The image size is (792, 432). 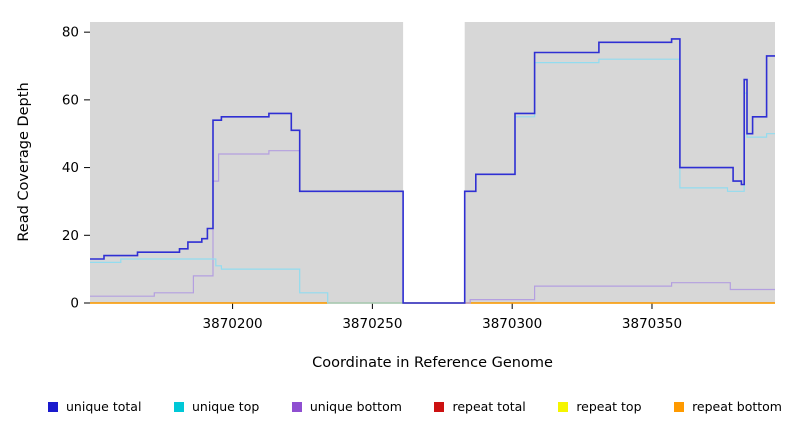 What do you see at coordinates (233, 324) in the screenshot?
I see `x-tick-label: 3870200` at bounding box center [233, 324].